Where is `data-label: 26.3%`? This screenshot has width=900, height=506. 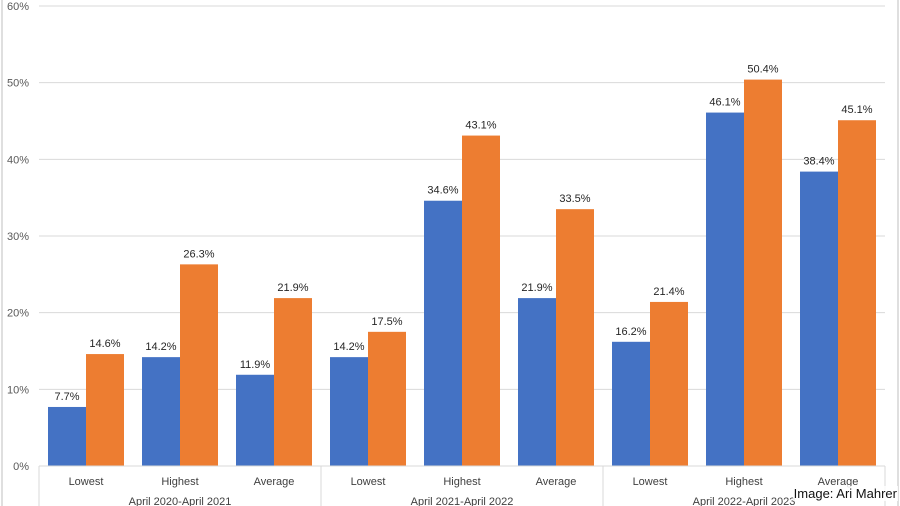
data-label: 26.3% is located at coordinates (198, 254).